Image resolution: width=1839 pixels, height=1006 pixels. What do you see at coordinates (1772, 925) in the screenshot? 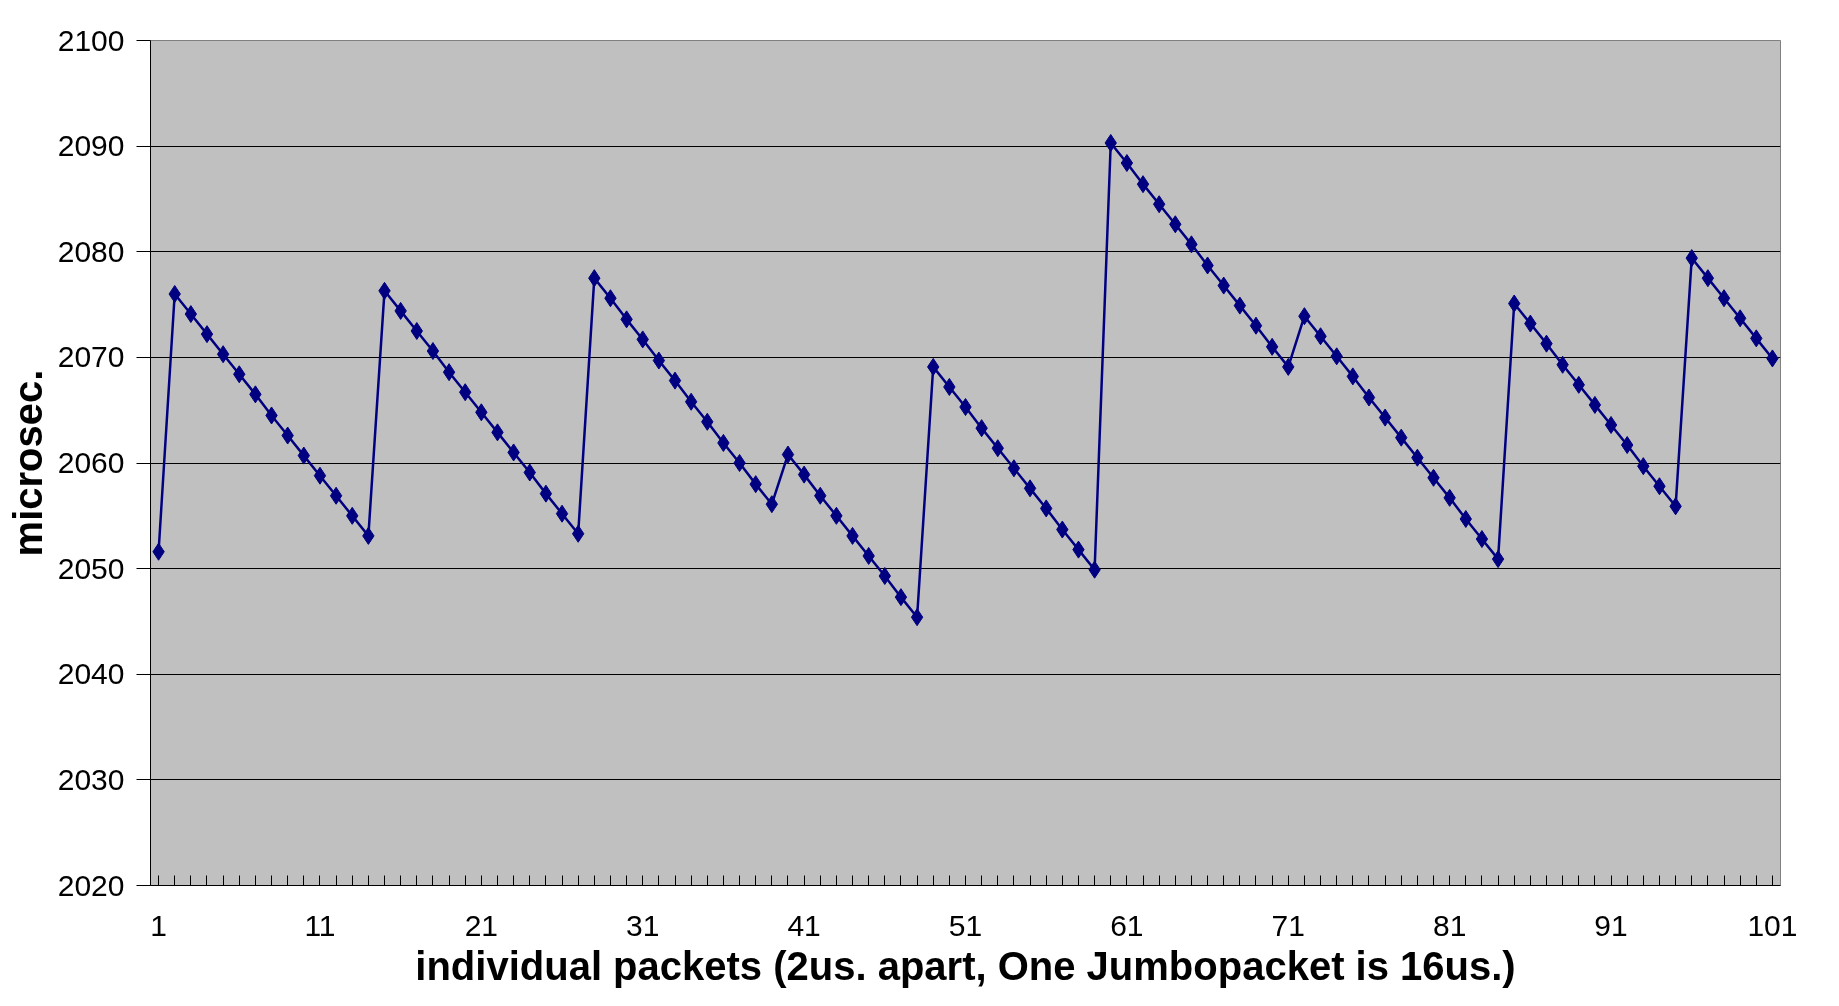
I see `x-tick-label: 101` at bounding box center [1772, 925].